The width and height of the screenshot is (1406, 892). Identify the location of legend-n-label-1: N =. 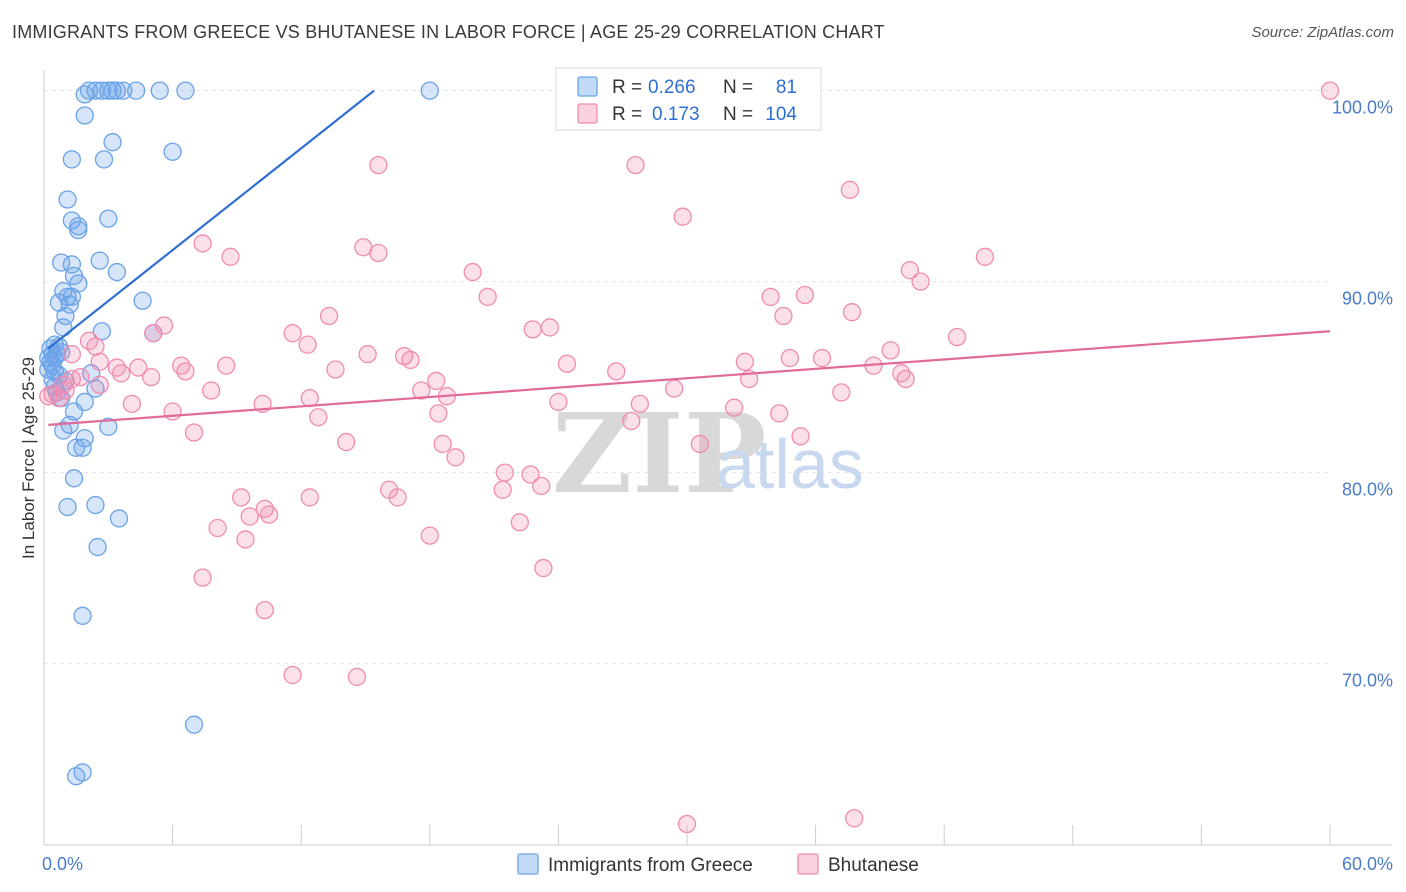
(738, 87).